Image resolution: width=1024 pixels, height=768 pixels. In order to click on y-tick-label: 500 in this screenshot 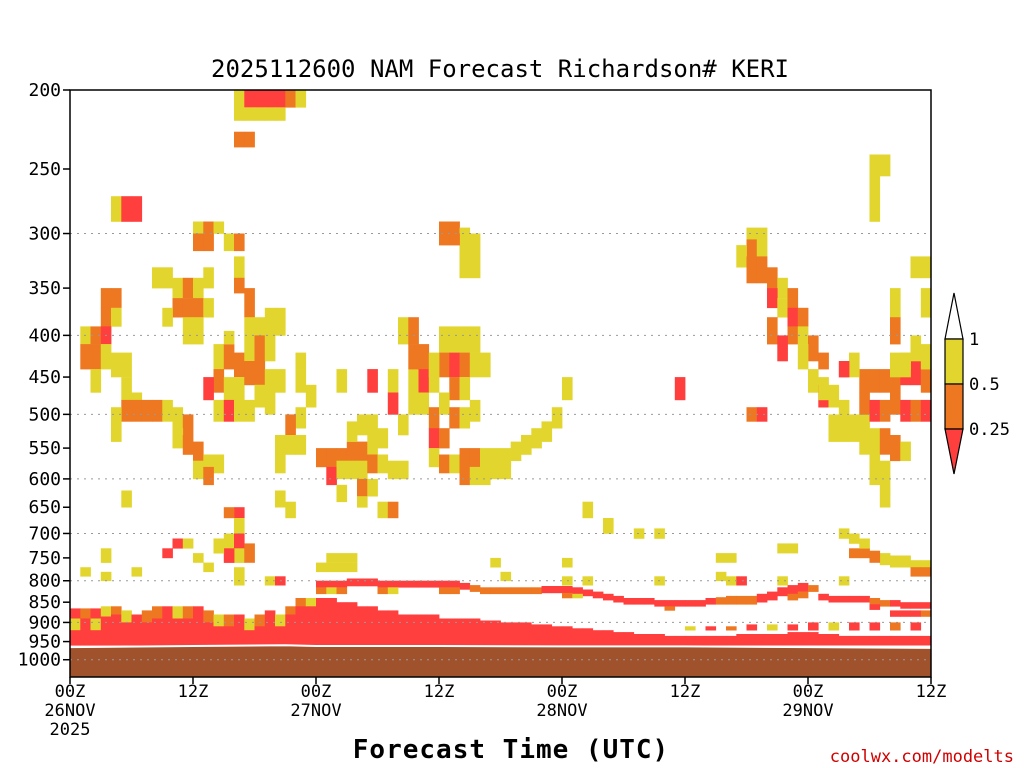, I will do `click(44, 414)`.